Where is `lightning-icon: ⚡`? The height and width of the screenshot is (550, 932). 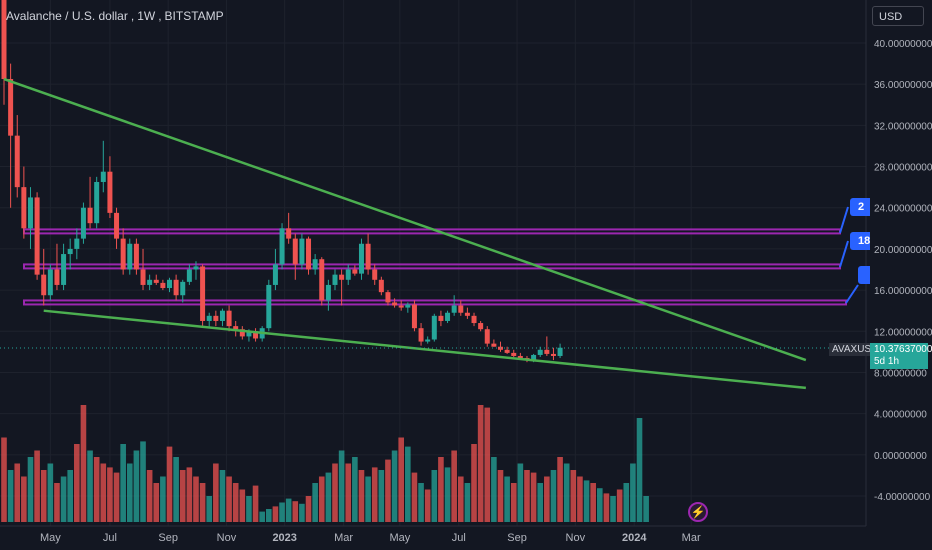
lightning-icon: ⚡ is located at coordinates (698, 512).